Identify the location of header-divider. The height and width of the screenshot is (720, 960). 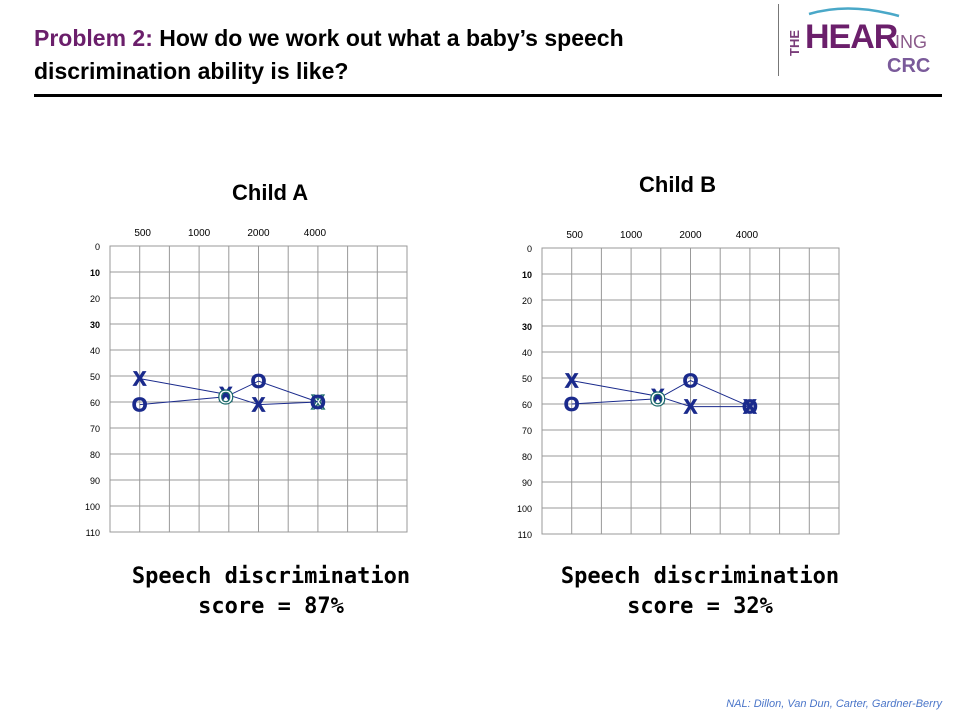
(488, 95).